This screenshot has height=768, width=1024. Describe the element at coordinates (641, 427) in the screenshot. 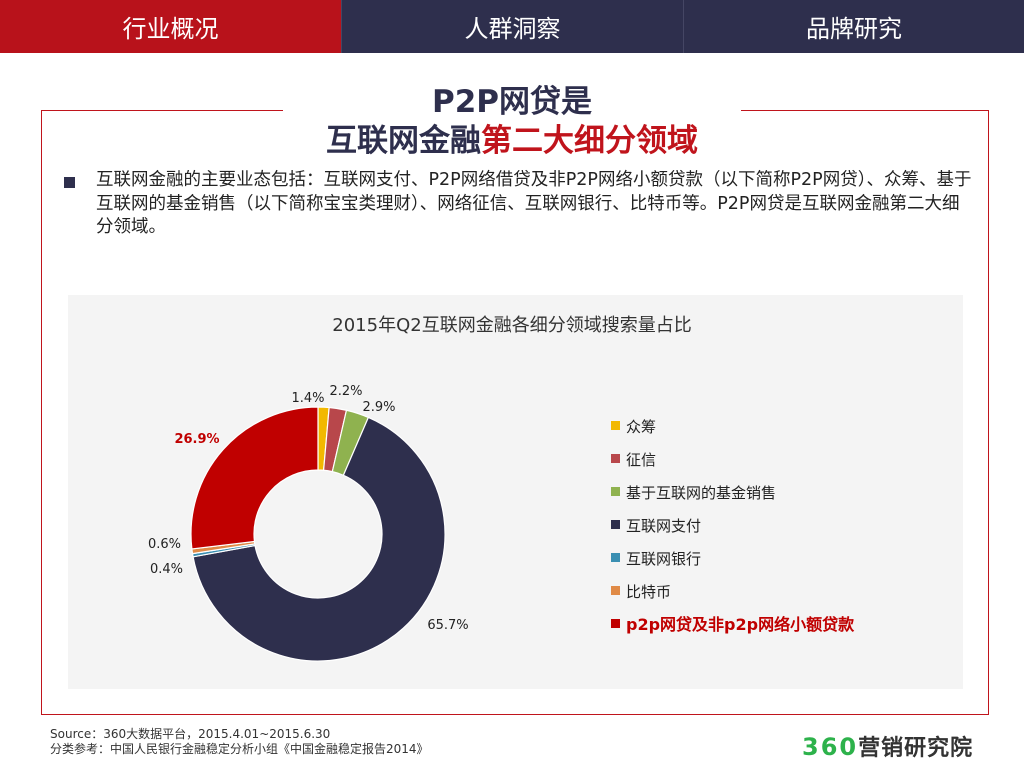

I see `legend-label-0: 众筹` at that location.